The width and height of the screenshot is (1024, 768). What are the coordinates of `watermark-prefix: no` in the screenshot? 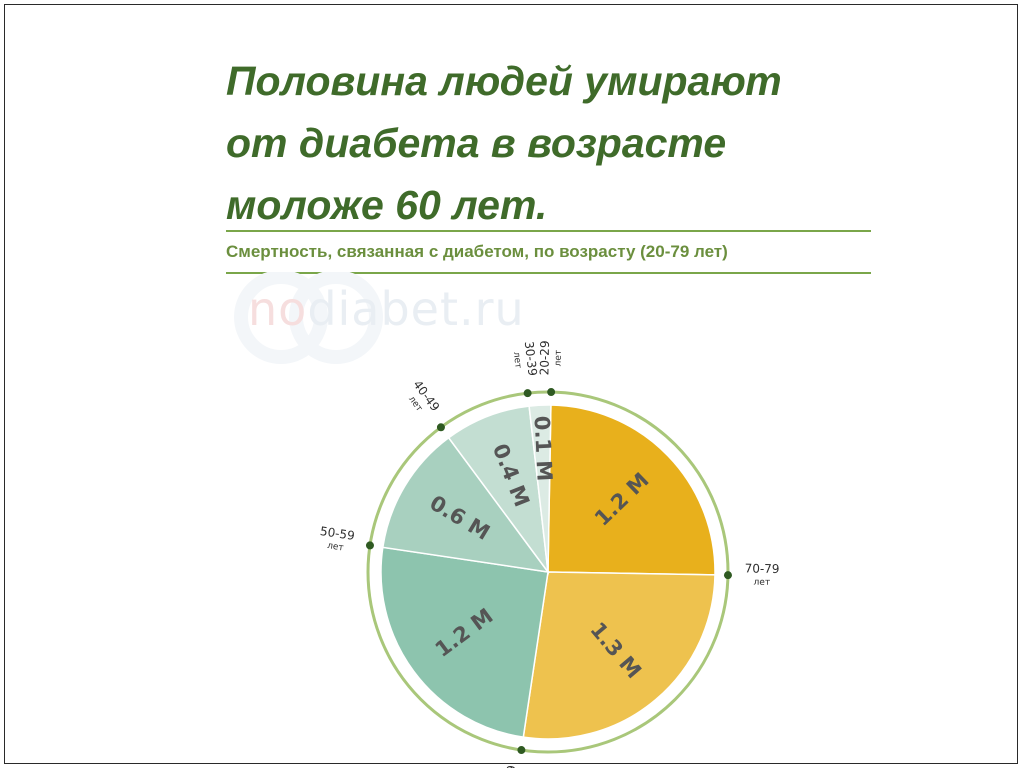 It's located at (278, 309).